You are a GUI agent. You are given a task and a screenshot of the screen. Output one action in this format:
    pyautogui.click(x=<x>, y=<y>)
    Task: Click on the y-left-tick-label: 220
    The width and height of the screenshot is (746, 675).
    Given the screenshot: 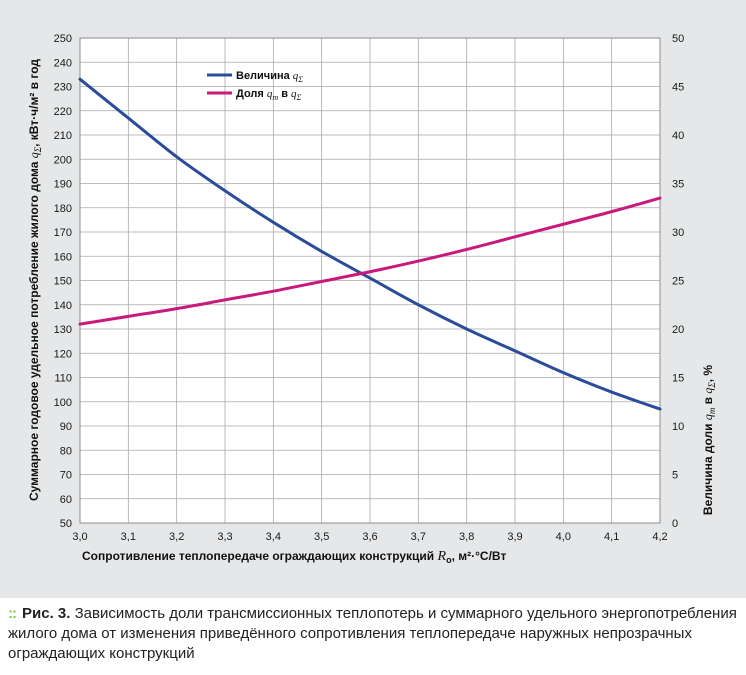 What is the action you would take?
    pyautogui.click(x=63, y=112)
    